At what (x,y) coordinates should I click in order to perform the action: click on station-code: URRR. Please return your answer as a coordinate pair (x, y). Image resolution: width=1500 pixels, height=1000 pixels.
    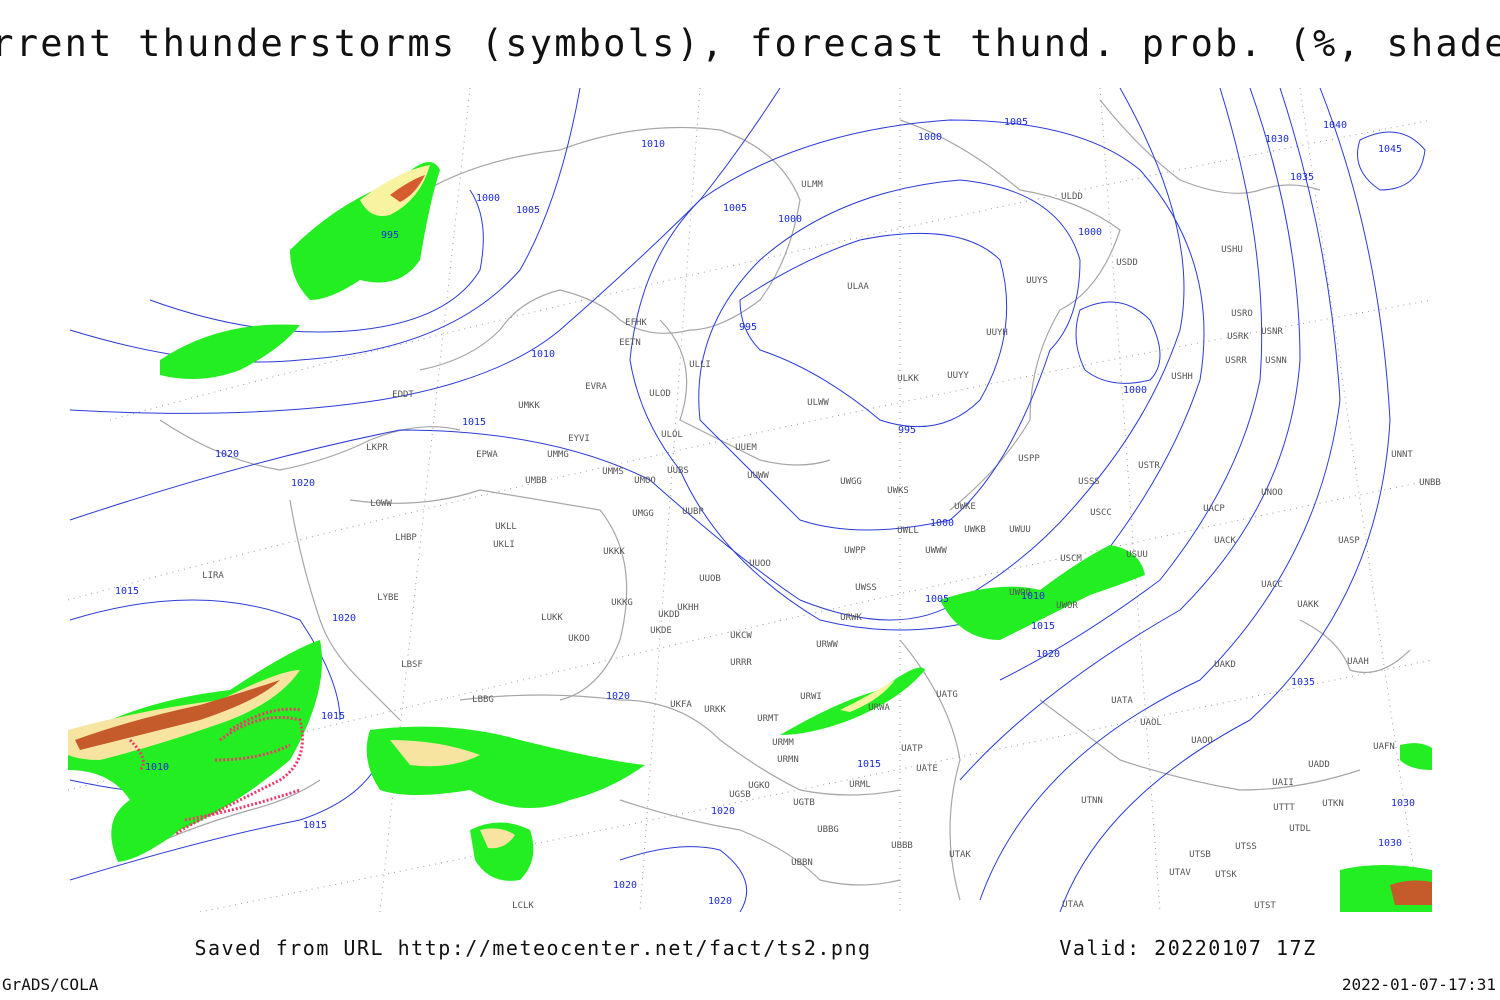
    Looking at the image, I should click on (741, 663).